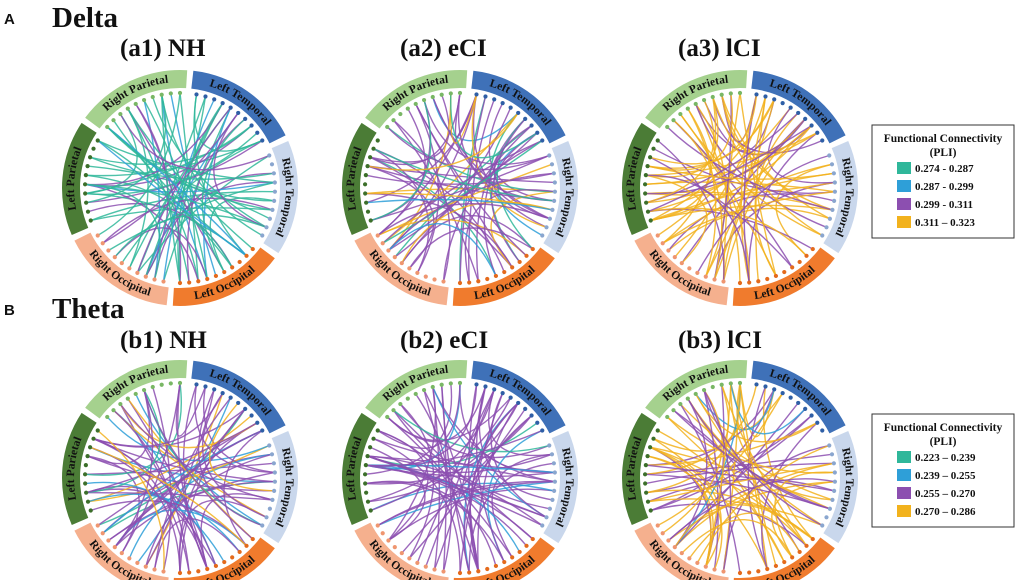 This screenshot has width=1021, height=580. Describe the element at coordinates (943, 428) in the screenshot. I see `legend-title: Functional Connectivity` at that location.